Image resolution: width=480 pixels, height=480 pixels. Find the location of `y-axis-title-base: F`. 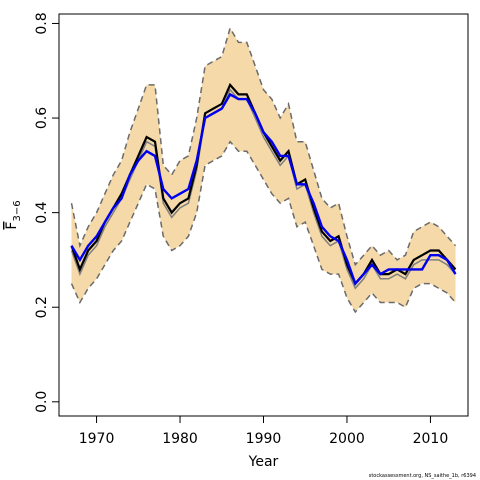

y-axis-title-base: F is located at coordinates (12, 226).